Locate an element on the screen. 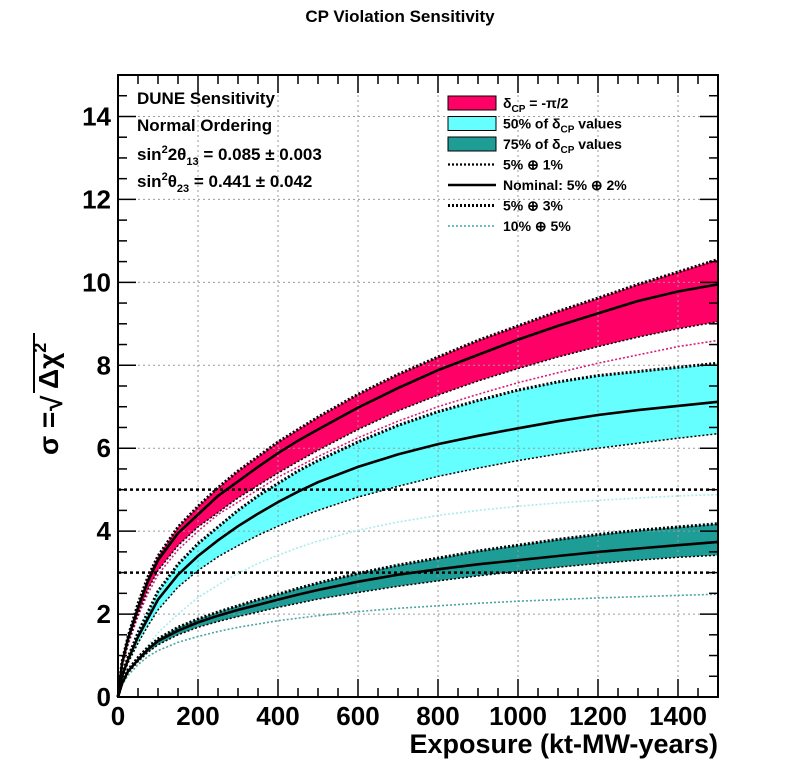 This screenshot has height=775, width=798. legend-label-3: 5% ⊕ 1% is located at coordinates (533, 165).